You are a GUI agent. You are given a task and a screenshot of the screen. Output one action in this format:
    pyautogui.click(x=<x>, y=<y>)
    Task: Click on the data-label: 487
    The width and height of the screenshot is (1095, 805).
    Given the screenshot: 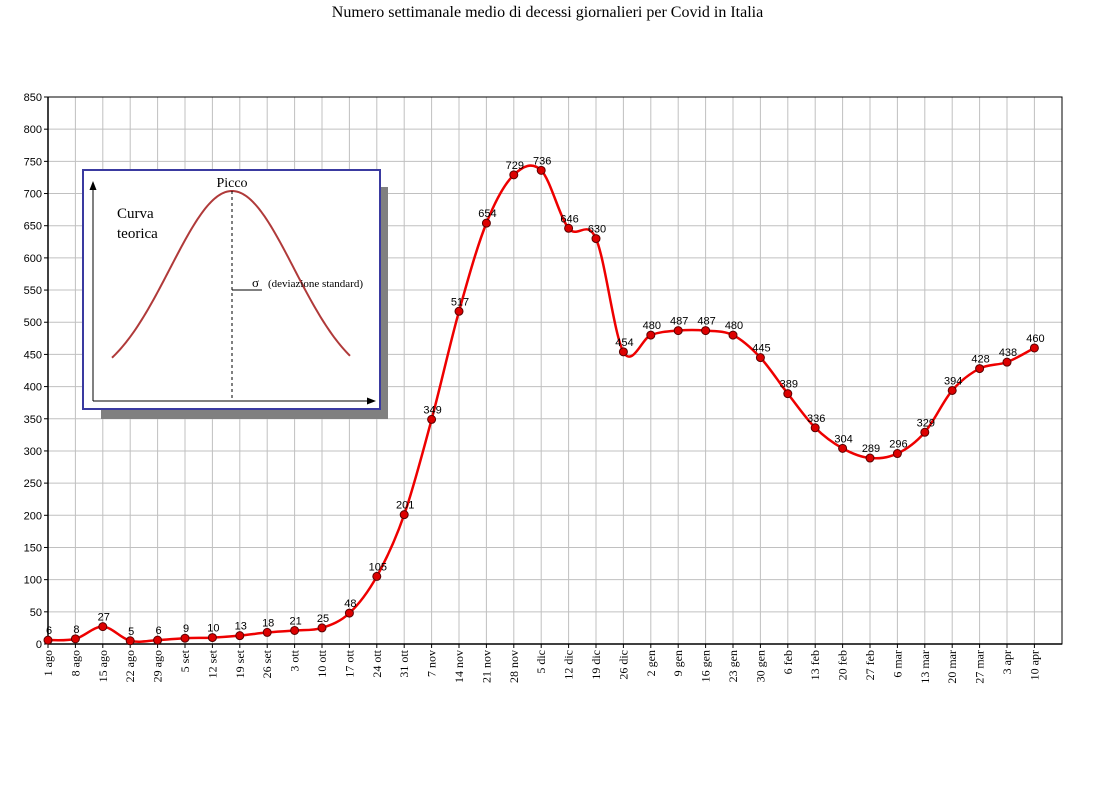 What is the action you would take?
    pyautogui.click(x=706, y=322)
    